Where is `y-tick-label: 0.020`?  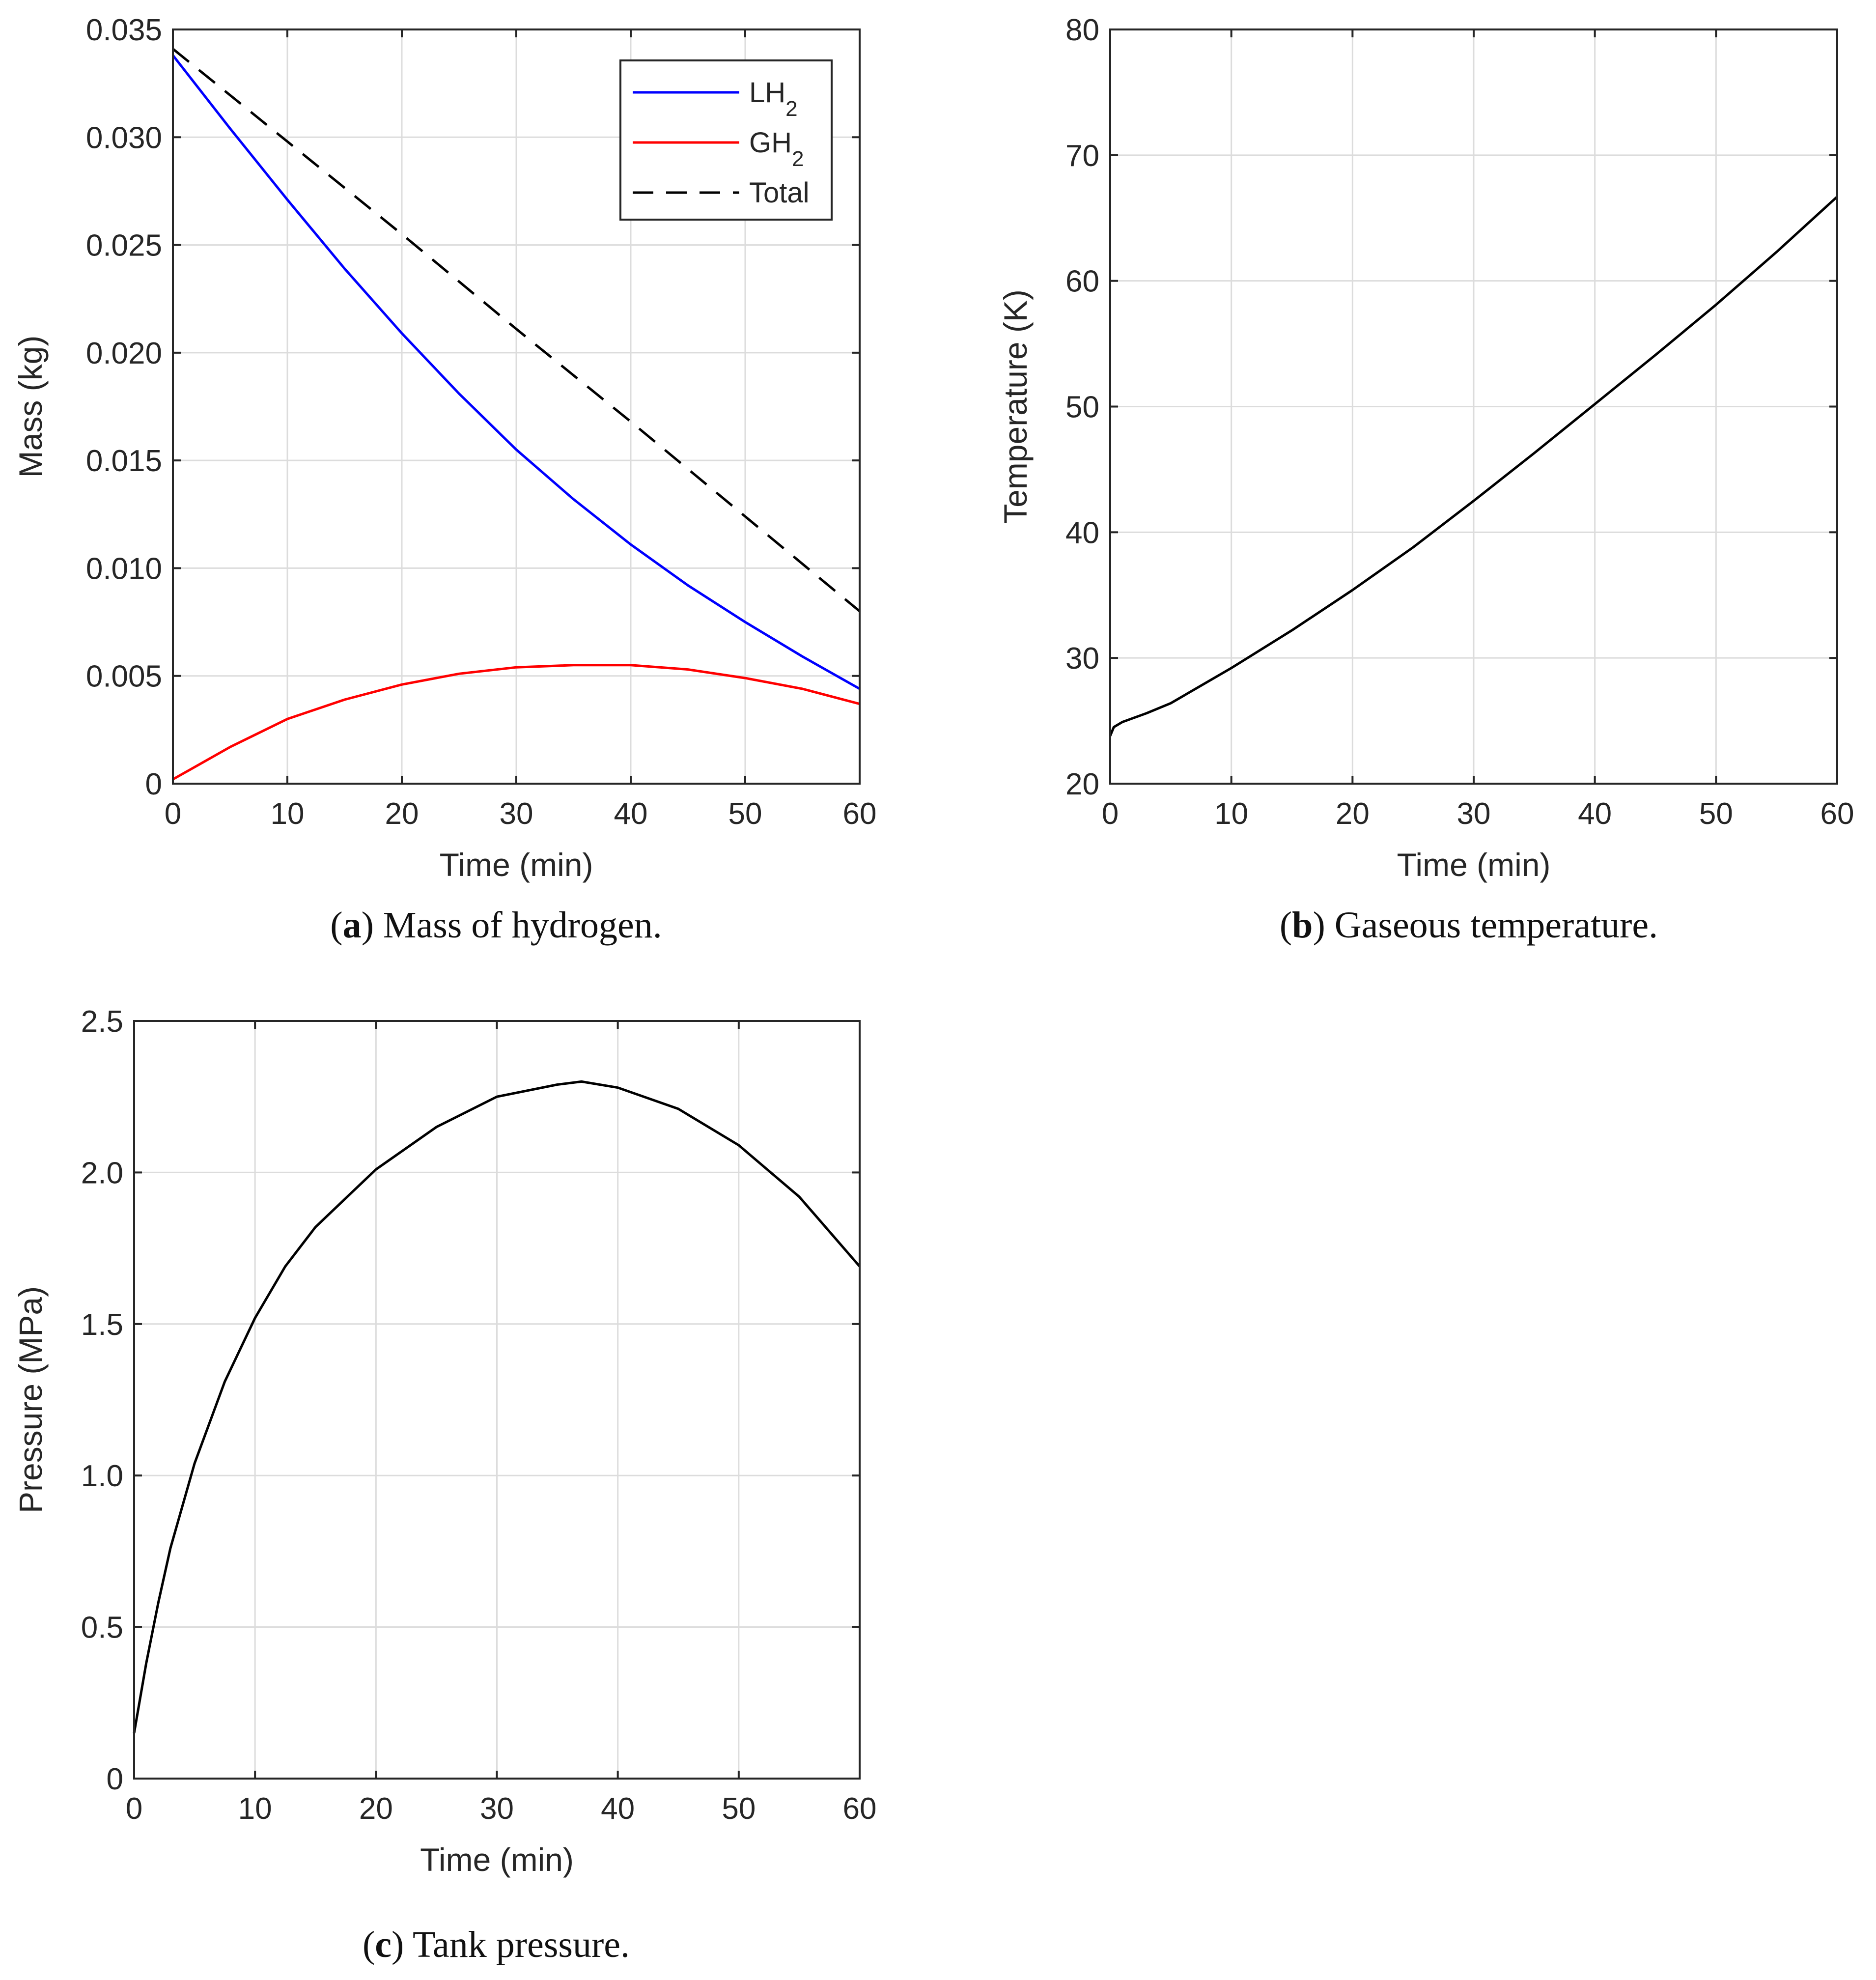
y-tick-label: 0.020 is located at coordinates (124, 353).